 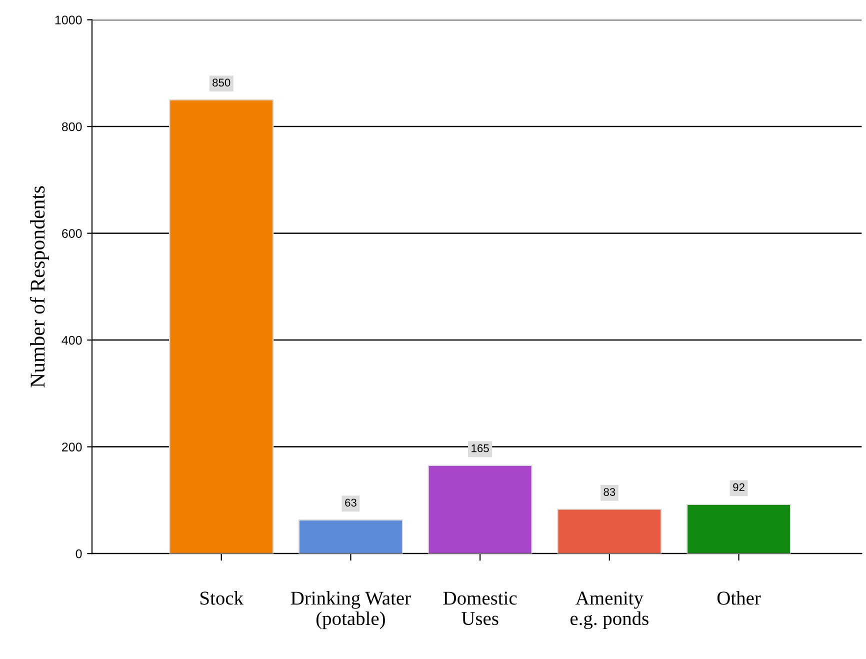 What do you see at coordinates (480, 609) in the screenshot?
I see `x-tick-label: Domestic Uses` at bounding box center [480, 609].